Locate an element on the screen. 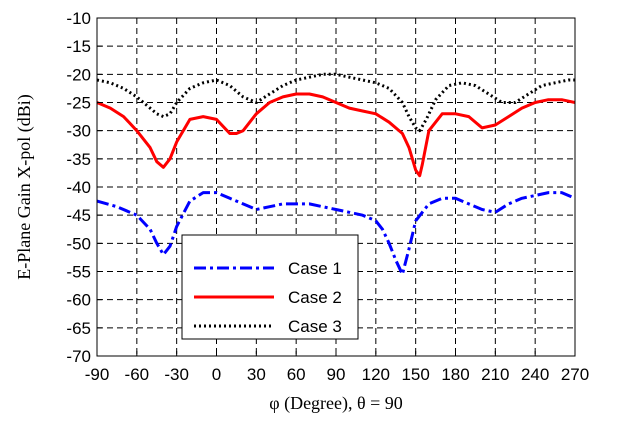  x-tick-label: 210 is located at coordinates (495, 374).